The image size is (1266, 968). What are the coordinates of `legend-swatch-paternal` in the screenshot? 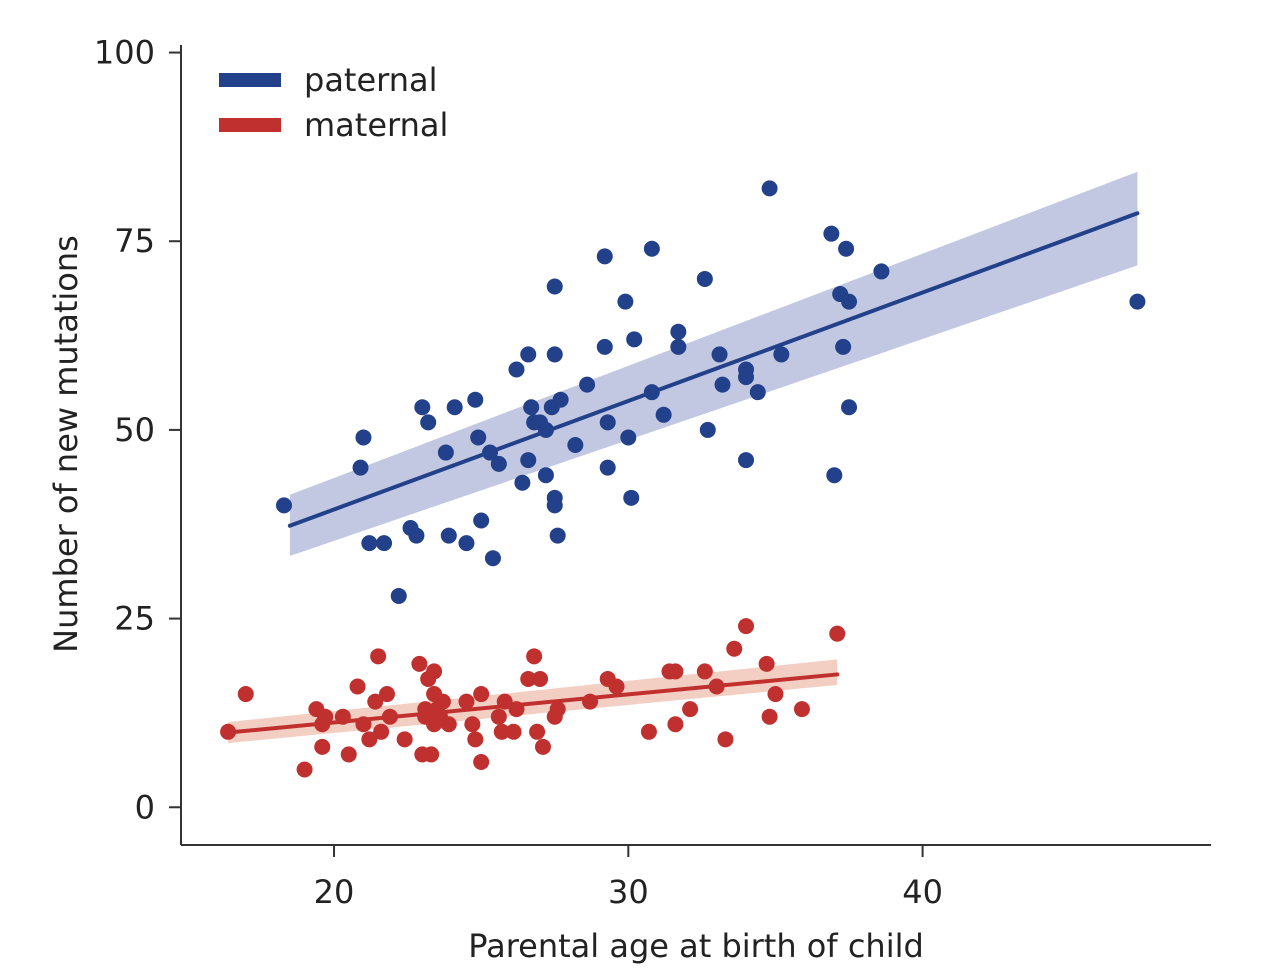 It's located at (250, 80).